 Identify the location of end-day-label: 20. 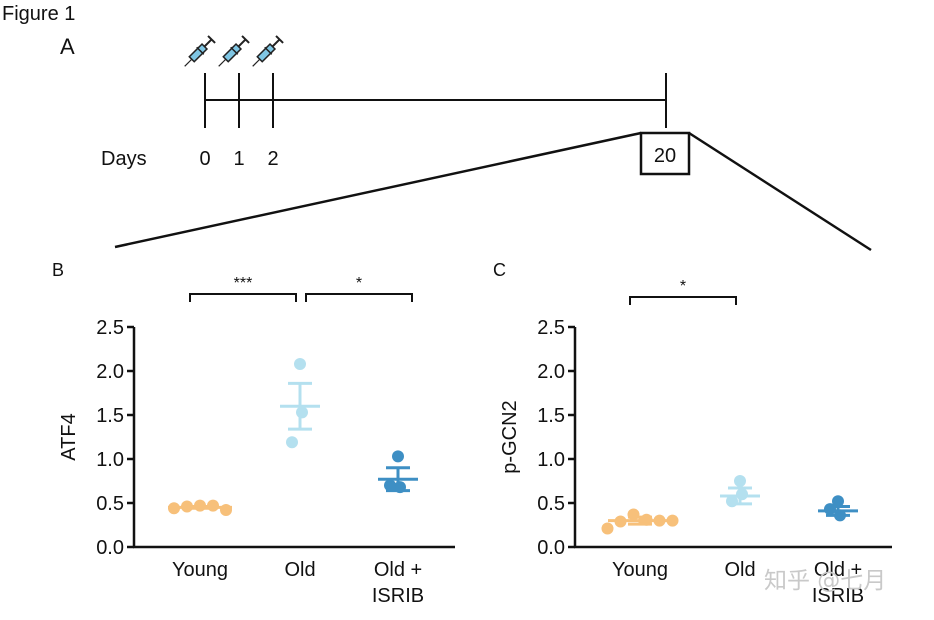
(665, 156).